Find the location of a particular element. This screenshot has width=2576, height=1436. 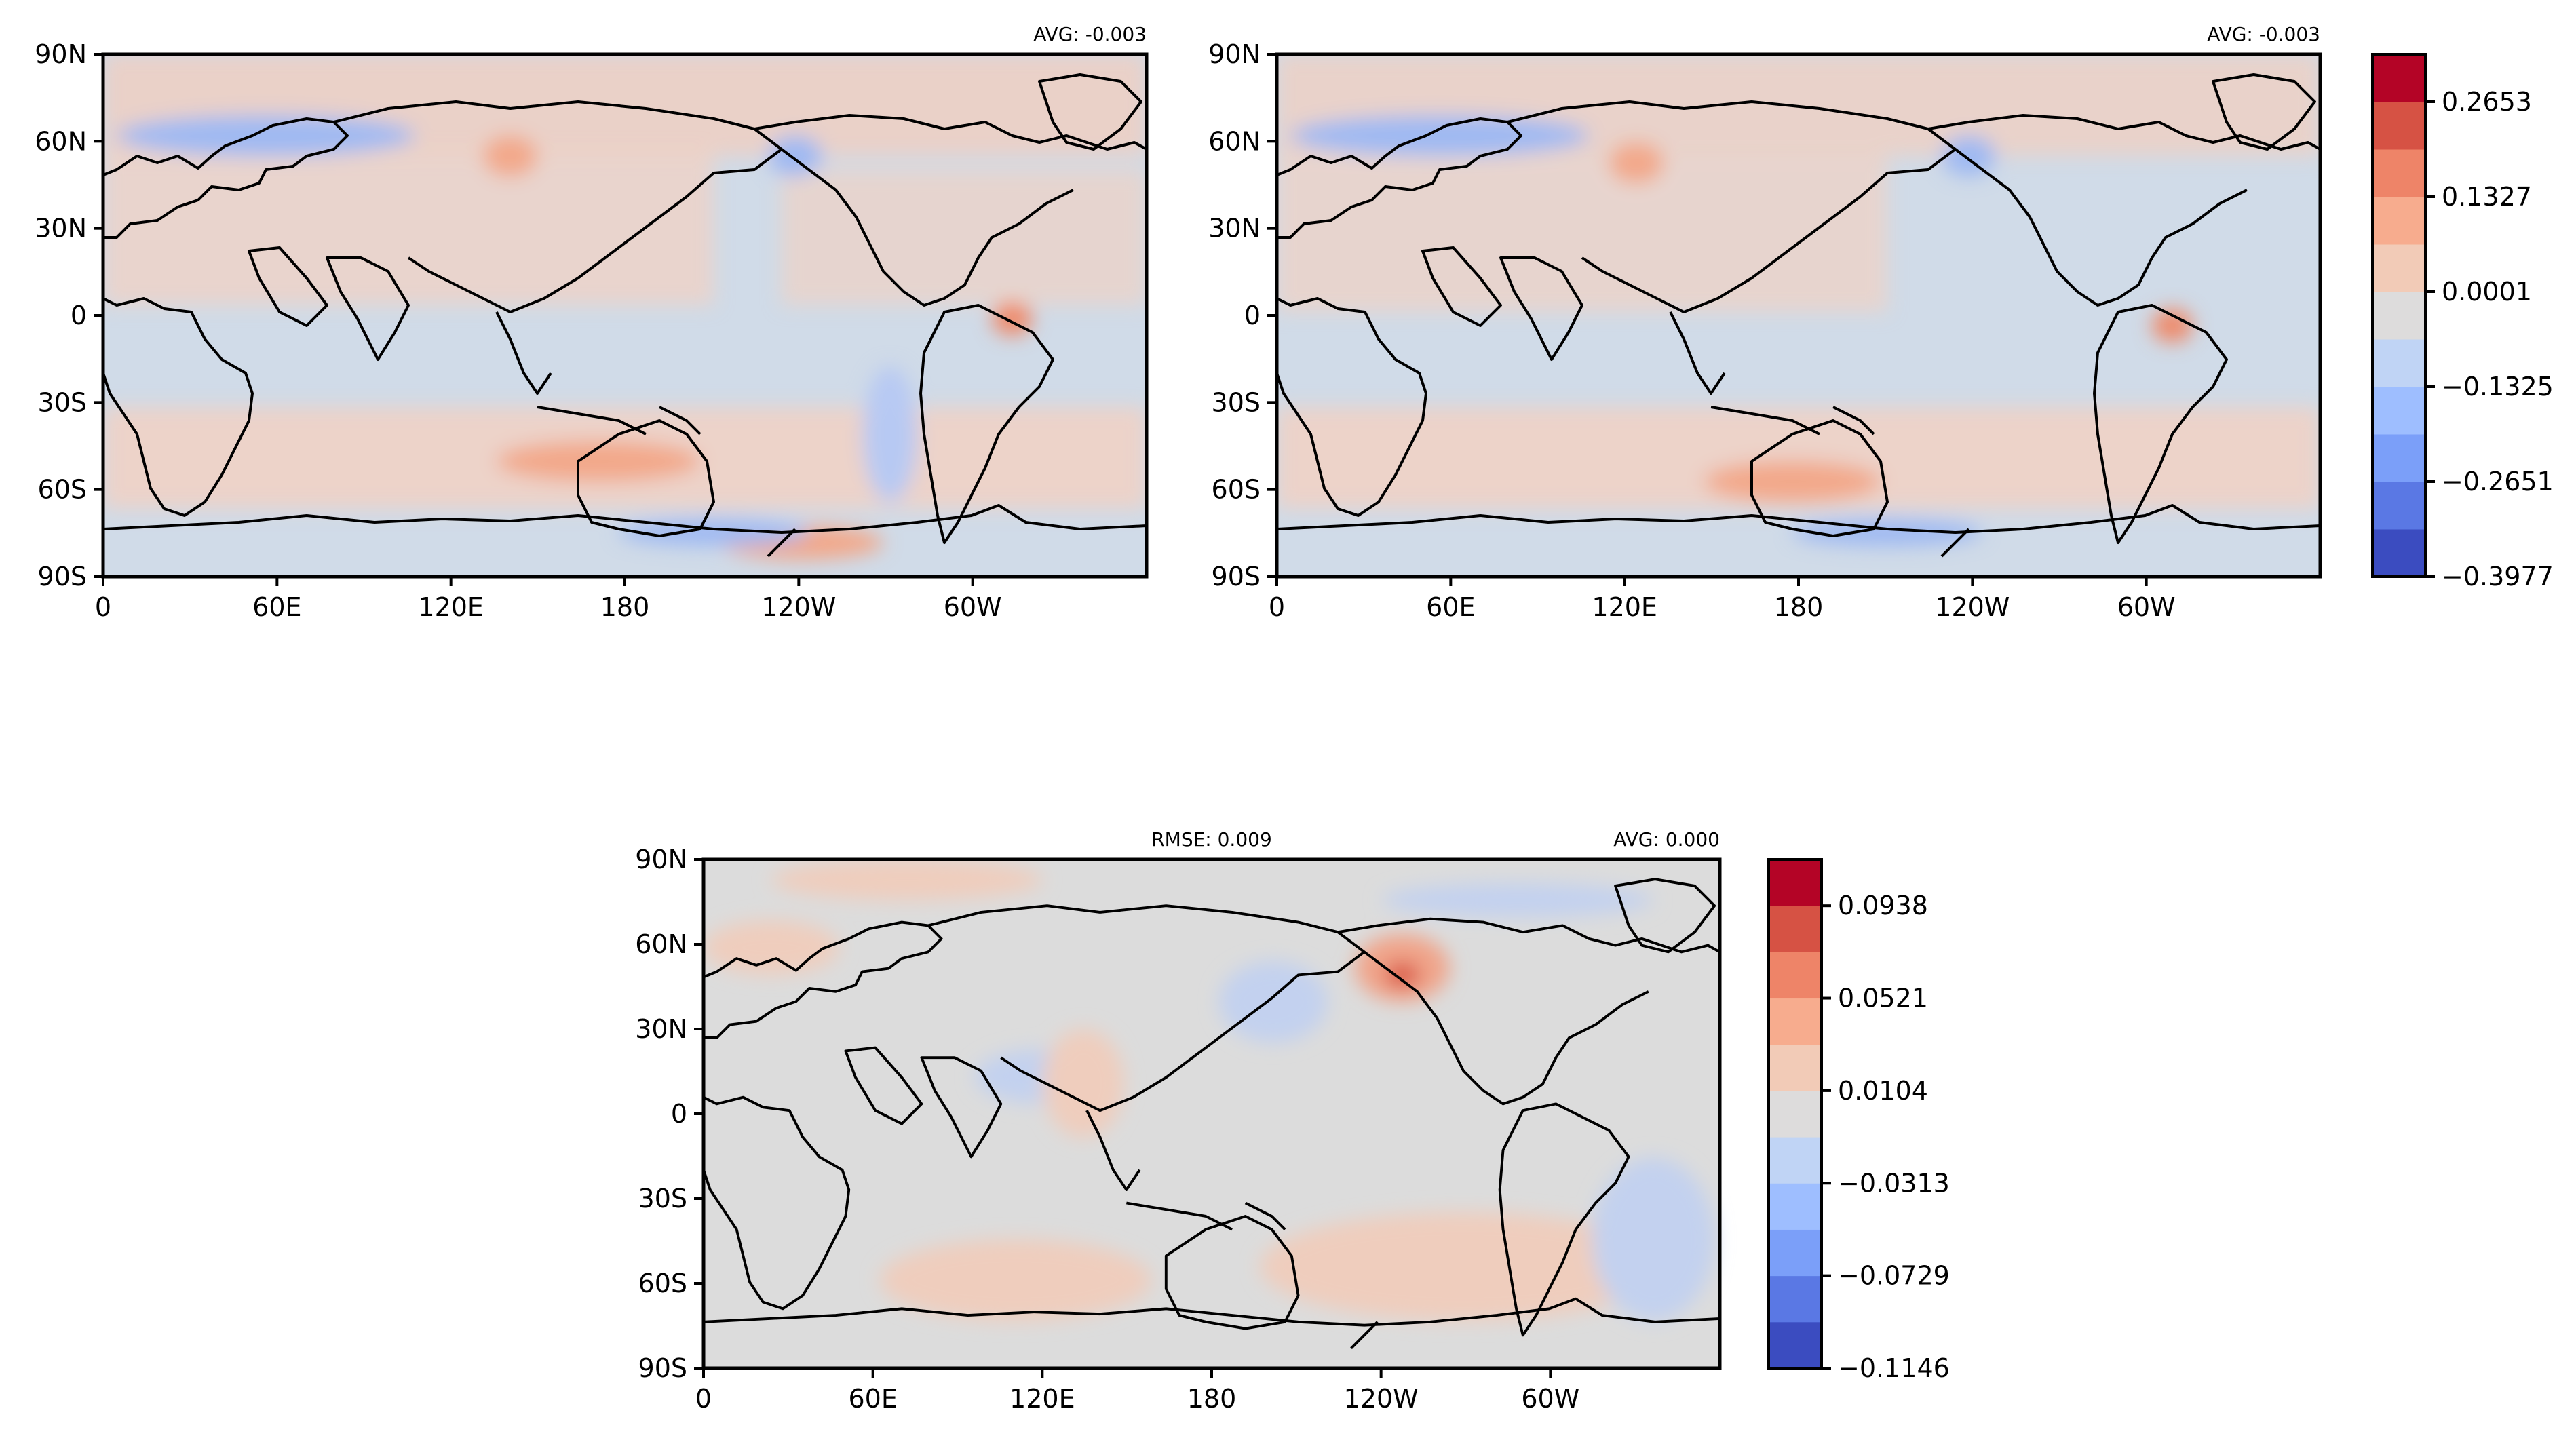

top-colorbar: 0.2653 0.1327 0.0001 −0.1325 −0.2651 −0.3977 is located at coordinates (2462, 322).